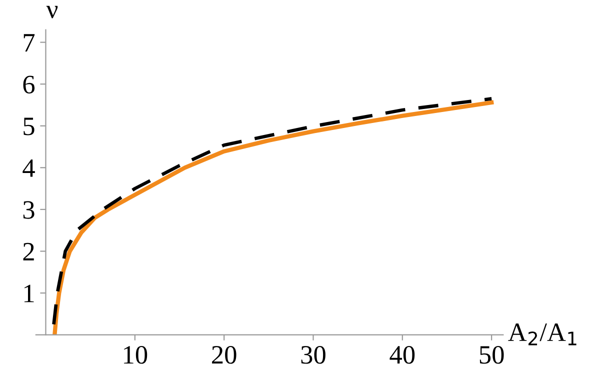 The image size is (599, 372). I want to click on y-tick-label: 6, so click(29, 85).